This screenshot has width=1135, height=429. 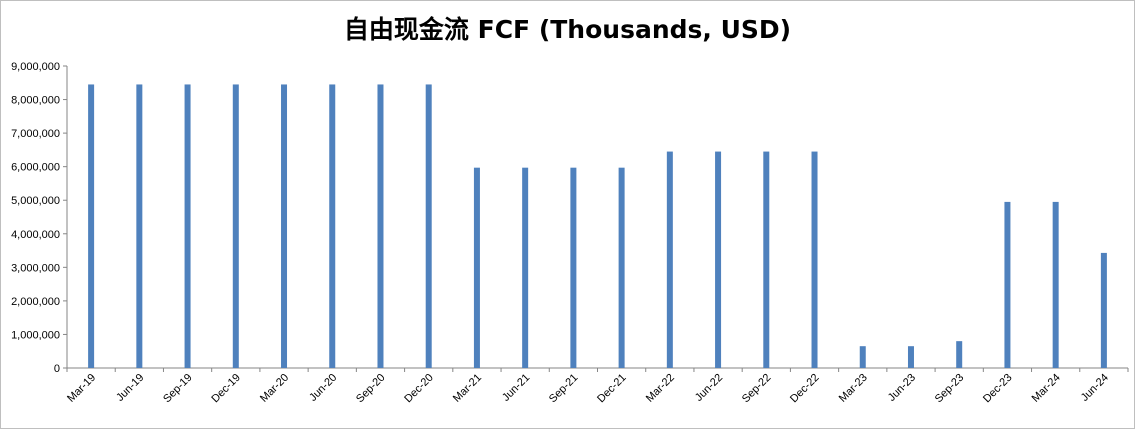 What do you see at coordinates (226, 389) in the screenshot?
I see `x-tick-label: Dec-19` at bounding box center [226, 389].